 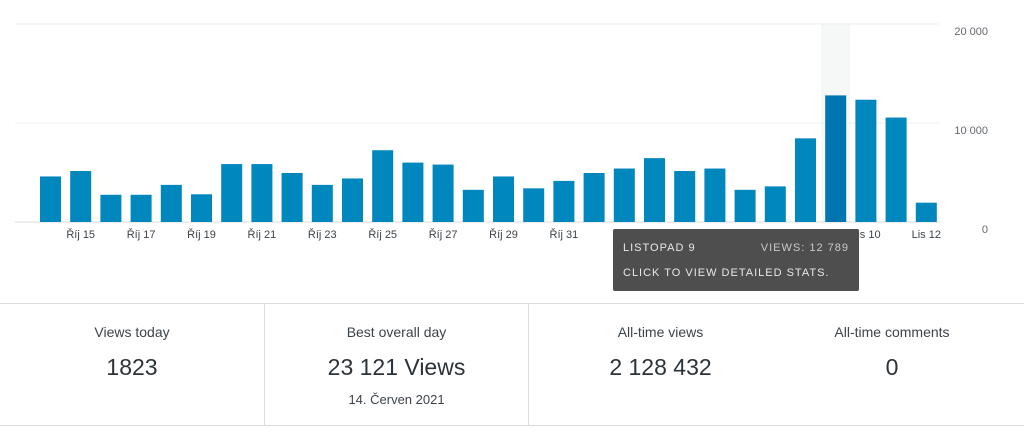 I want to click on tooltip-date: LISTOPAD 9, so click(x=659, y=248).